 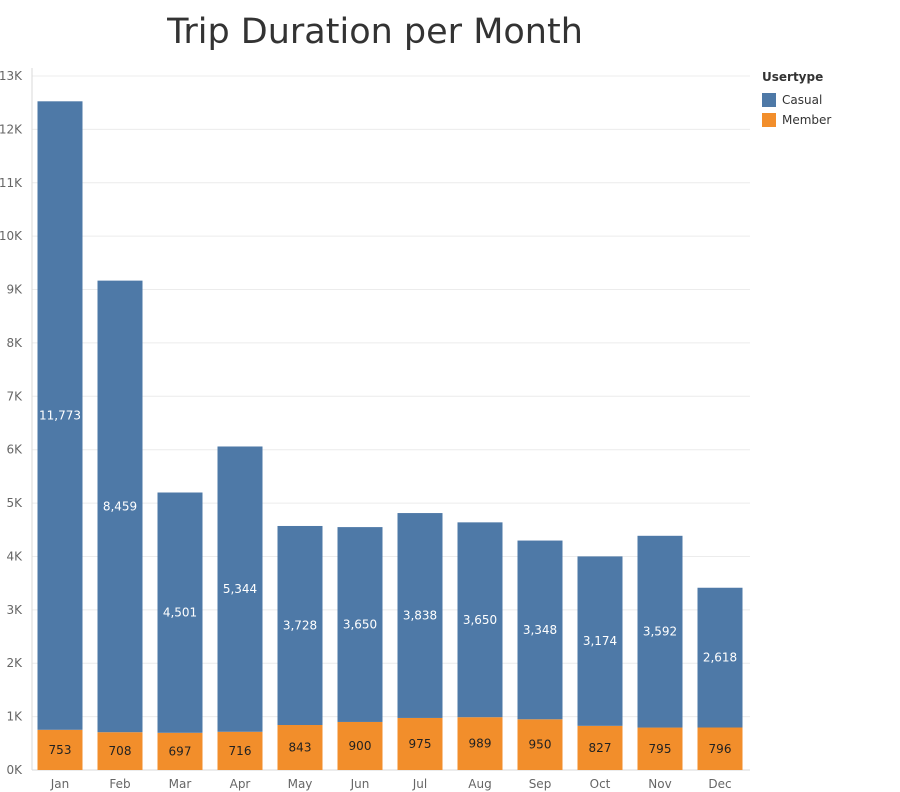 I want to click on data-label-casual: 4,501, so click(x=180, y=613).